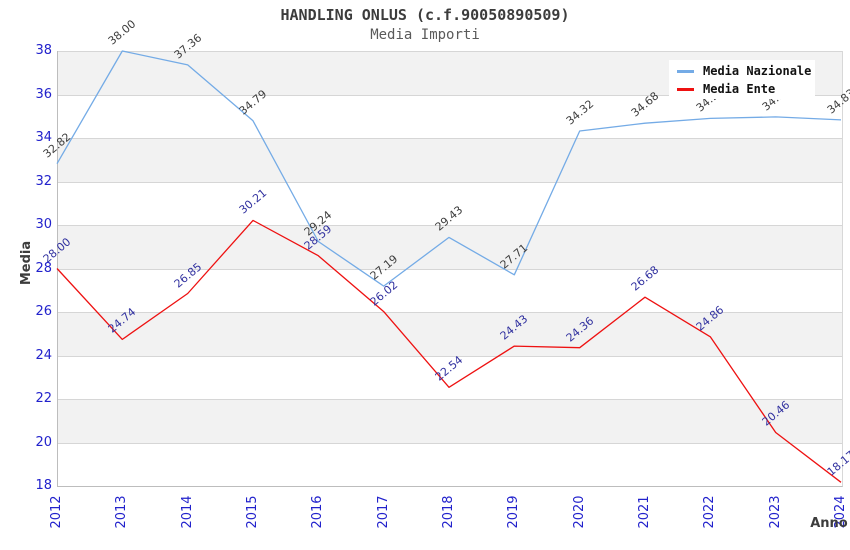 Image resolution: width=850 pixels, height=550 pixels. Describe the element at coordinates (43, 181) in the screenshot. I see `y-tick-label: 32` at that location.